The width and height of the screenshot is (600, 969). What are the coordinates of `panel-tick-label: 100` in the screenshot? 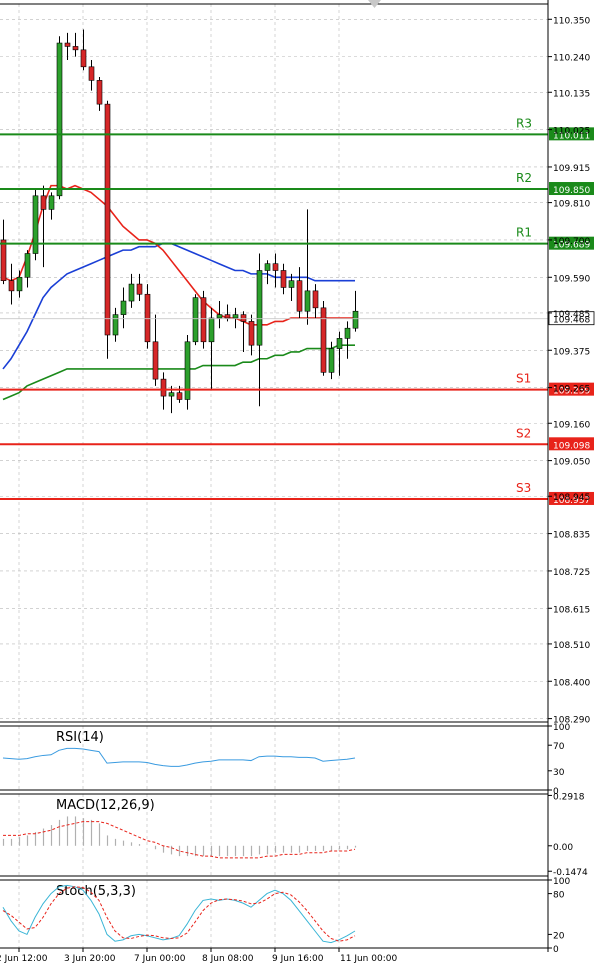 It's located at (561, 882).